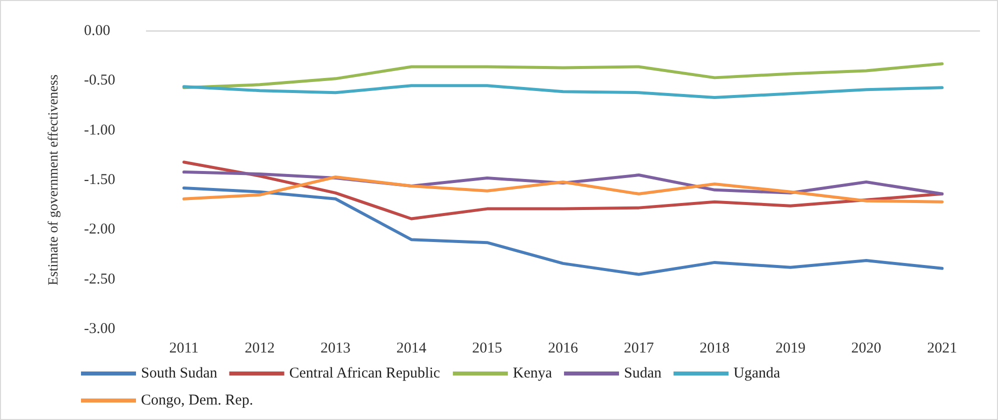  What do you see at coordinates (197, 400) in the screenshot?
I see `legend-label: Congo, Dem. Rep.` at bounding box center [197, 400].